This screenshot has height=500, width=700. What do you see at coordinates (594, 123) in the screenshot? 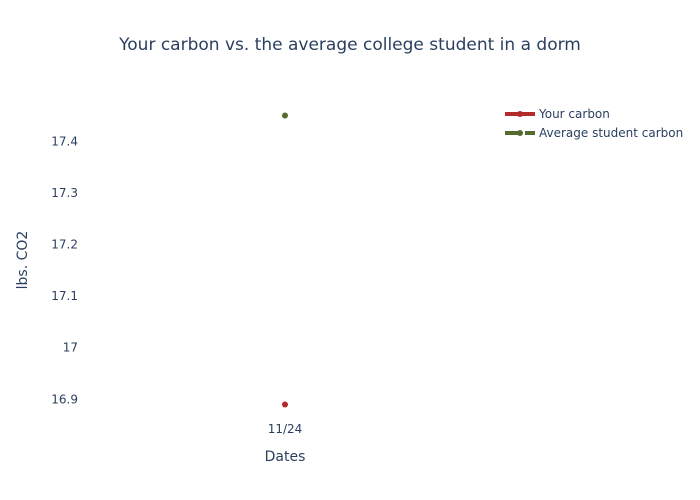
I see `legend: Your carbon Average student carbon` at bounding box center [594, 123].